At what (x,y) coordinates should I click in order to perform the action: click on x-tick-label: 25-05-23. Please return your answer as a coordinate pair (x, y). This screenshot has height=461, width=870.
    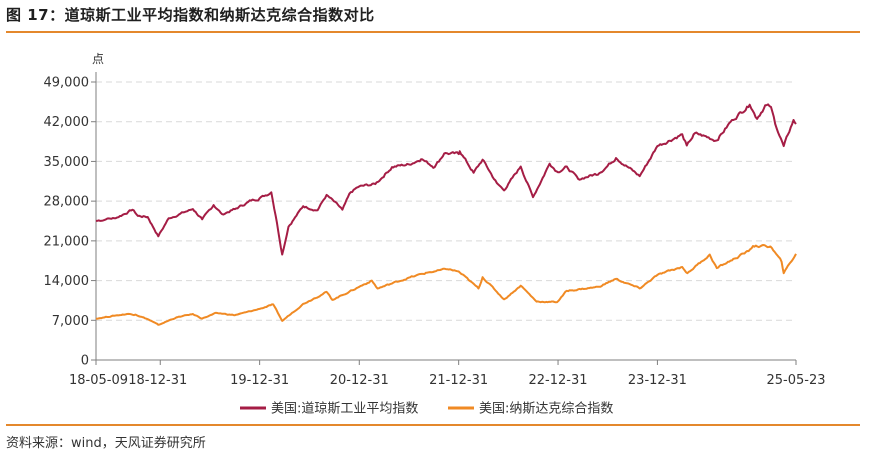
    Looking at the image, I should click on (795, 380).